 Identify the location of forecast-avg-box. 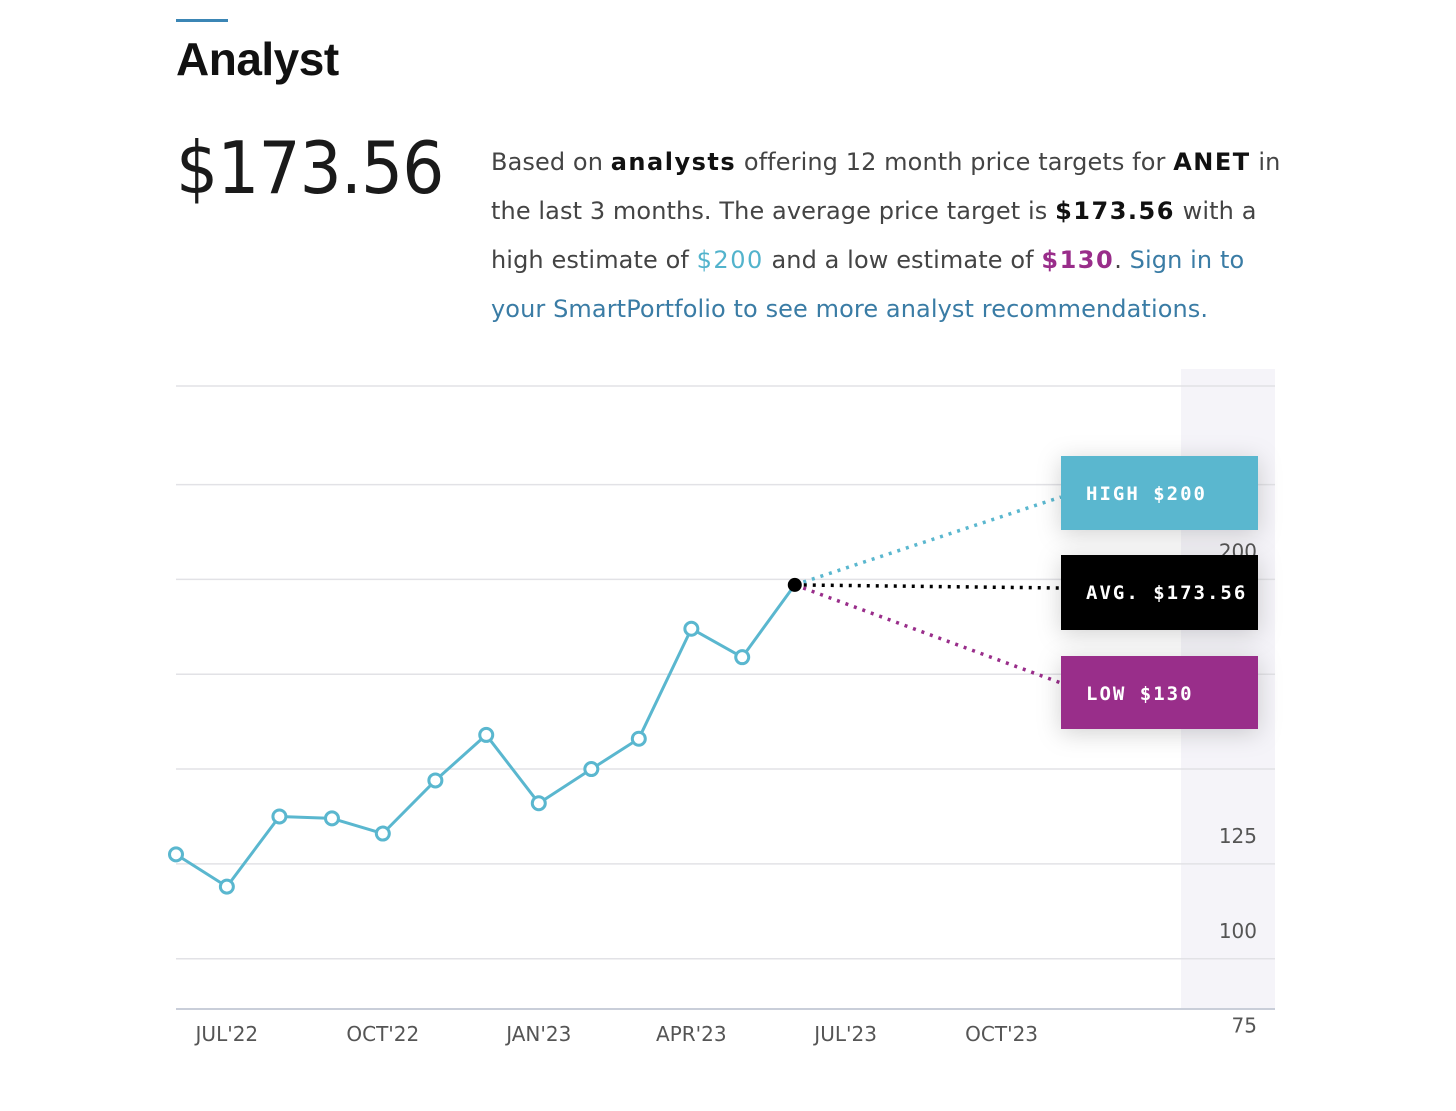
(1159, 592).